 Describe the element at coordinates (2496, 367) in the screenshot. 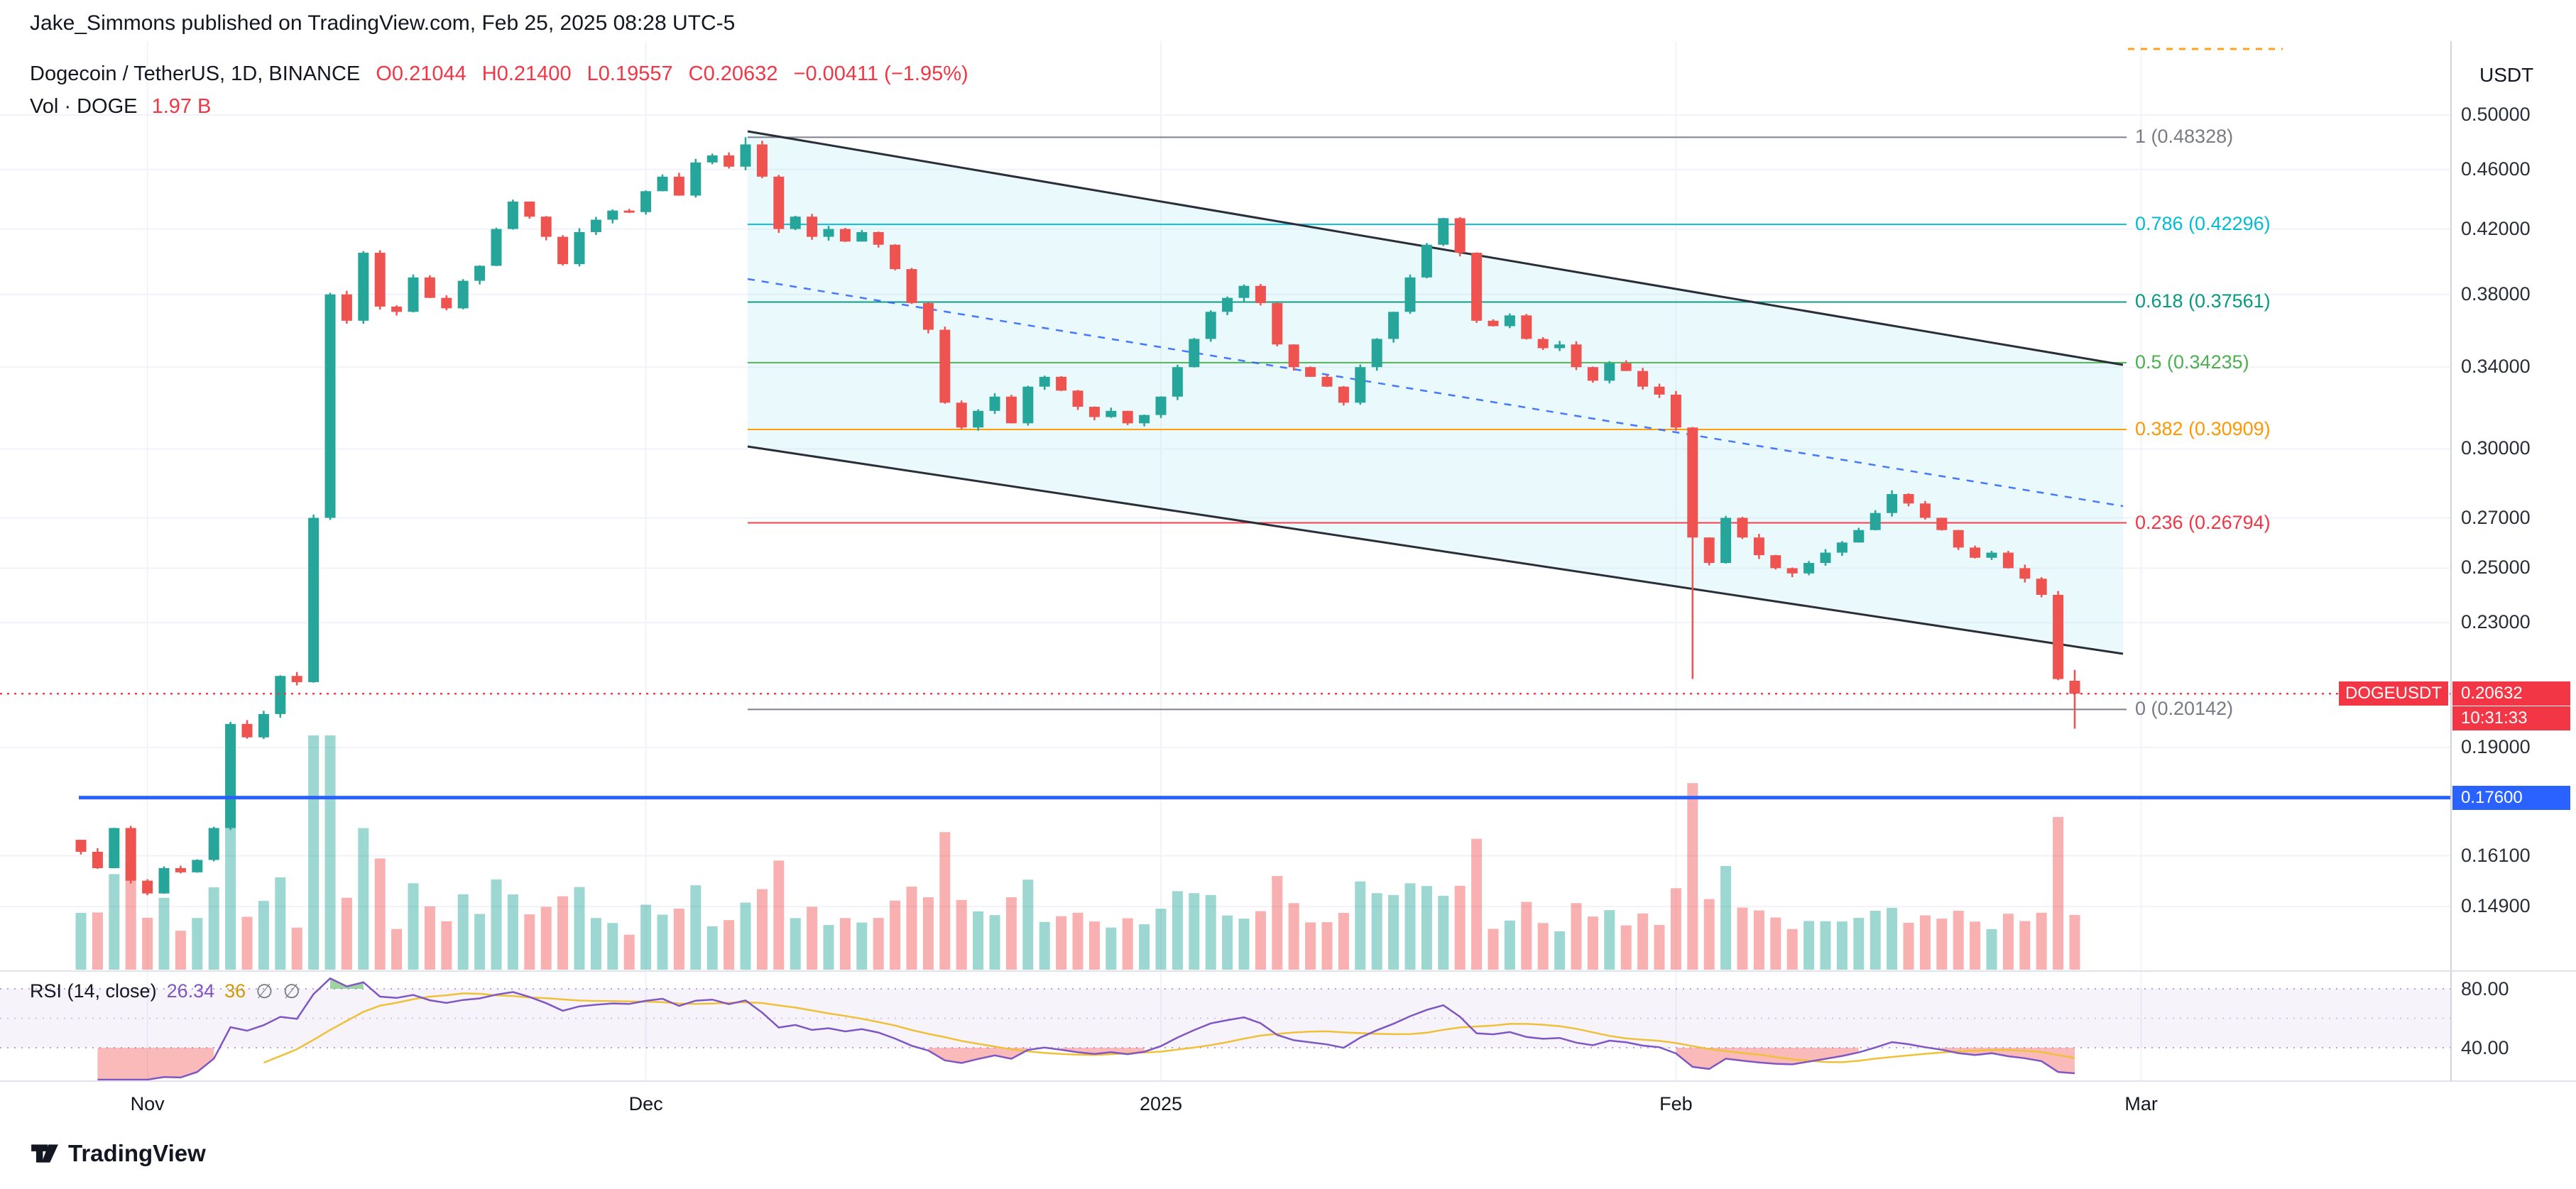

I see `price-axis-label: 0.34000` at that location.